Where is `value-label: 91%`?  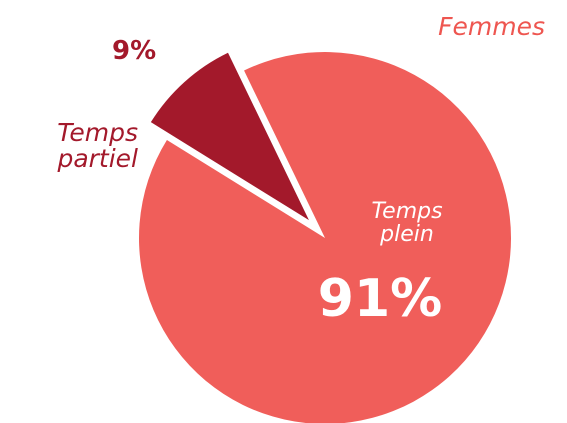
value-label: 91% is located at coordinates (380, 299).